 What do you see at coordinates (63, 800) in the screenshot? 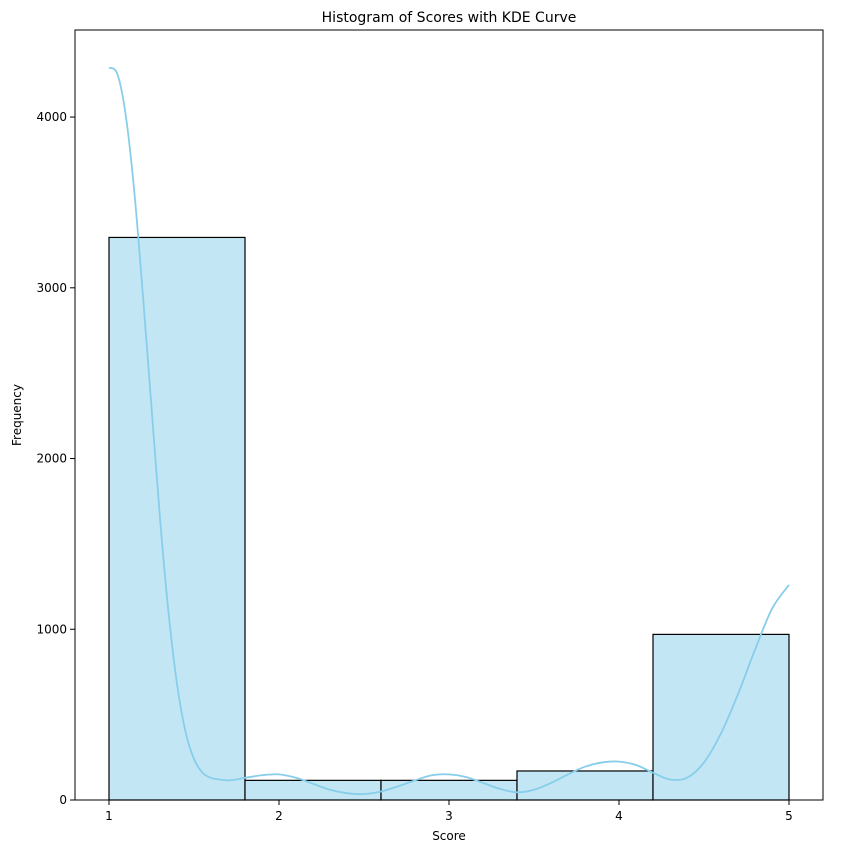
I see `y-tick-label: 0` at bounding box center [63, 800].